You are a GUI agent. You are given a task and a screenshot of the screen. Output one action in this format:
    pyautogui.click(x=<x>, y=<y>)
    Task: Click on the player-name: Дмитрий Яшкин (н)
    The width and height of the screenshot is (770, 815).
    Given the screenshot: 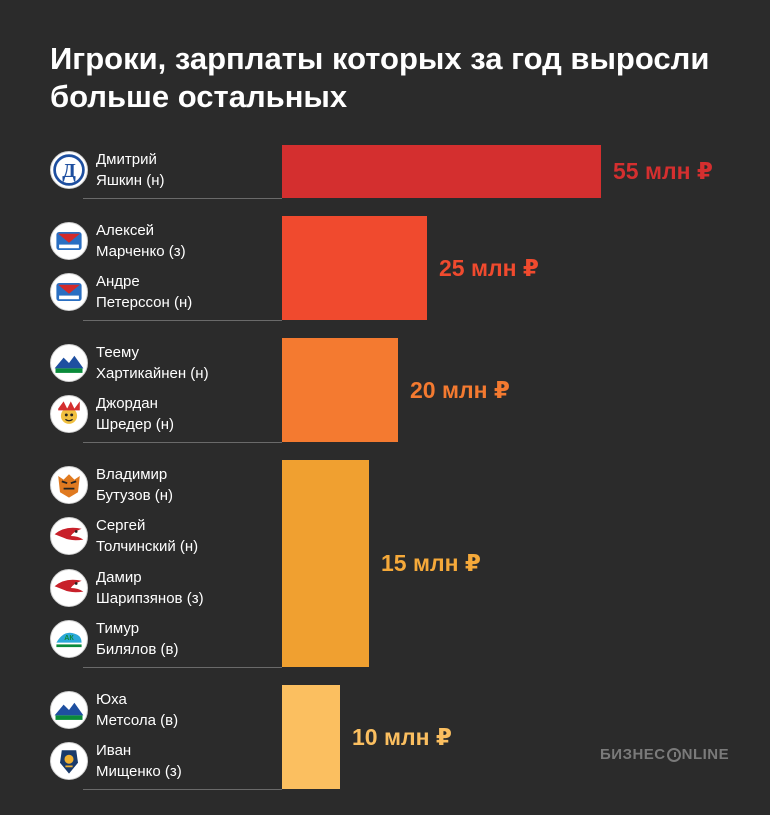 What is the action you would take?
    pyautogui.click(x=130, y=170)
    